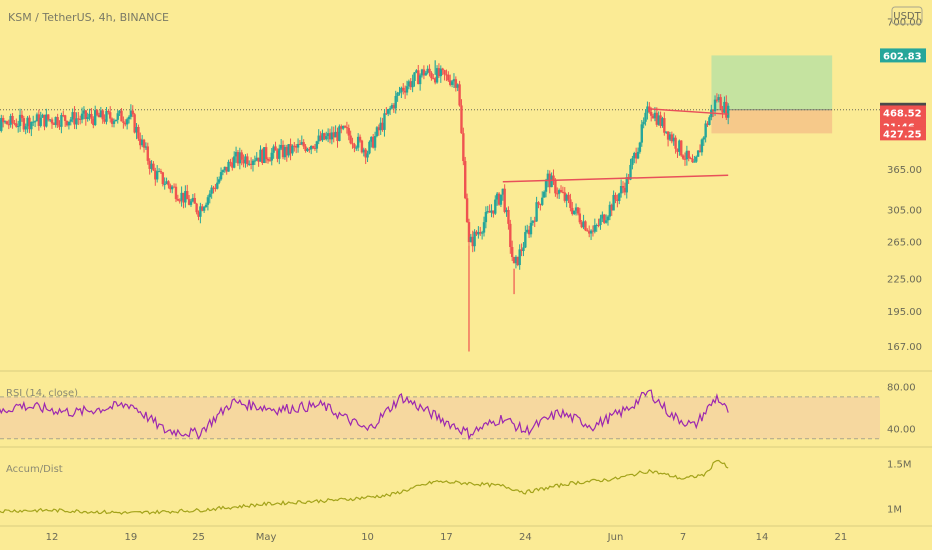 The height and width of the screenshot is (550, 932). I want to click on position-zone, so click(772, 94).